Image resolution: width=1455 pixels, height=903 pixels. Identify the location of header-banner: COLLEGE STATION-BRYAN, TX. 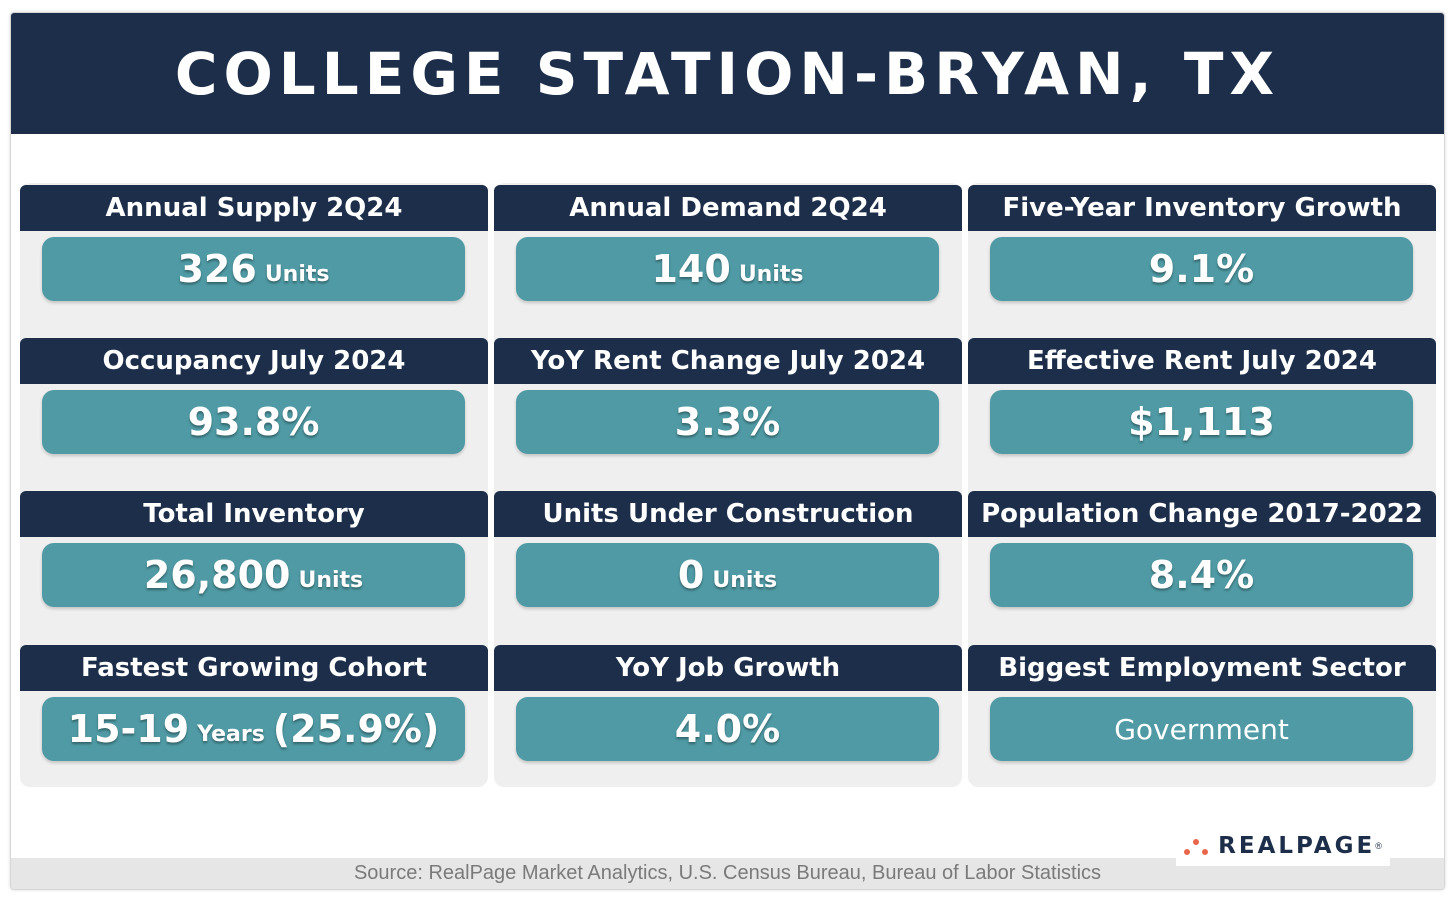
(727, 73).